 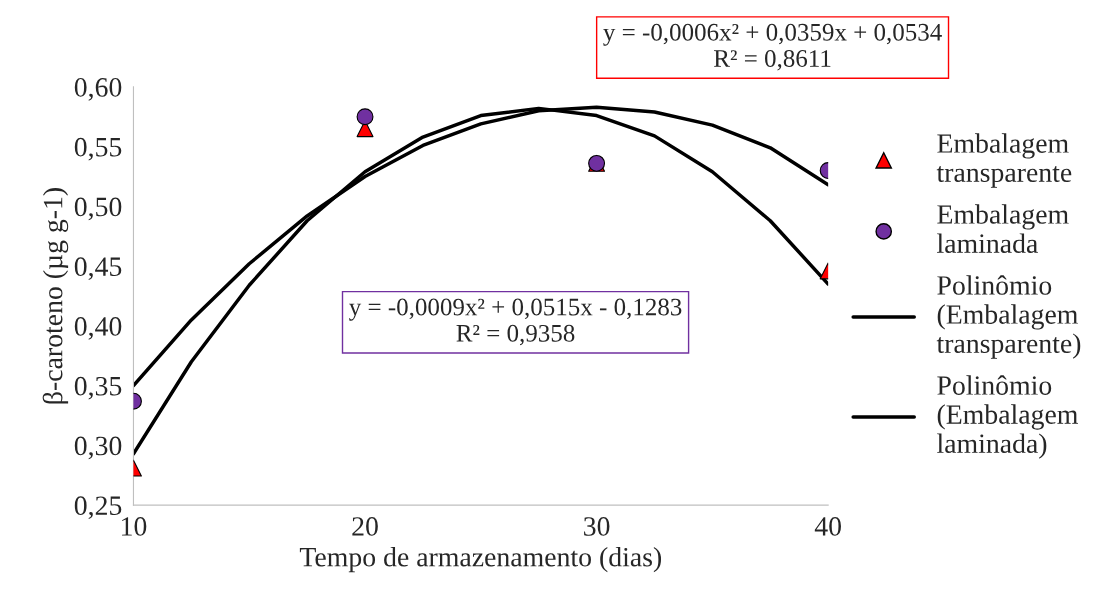 I want to click on annotation: y = -0,0009x² + 0,0515x - 0,1283 R² = 0,9358, so click(x=515, y=322).